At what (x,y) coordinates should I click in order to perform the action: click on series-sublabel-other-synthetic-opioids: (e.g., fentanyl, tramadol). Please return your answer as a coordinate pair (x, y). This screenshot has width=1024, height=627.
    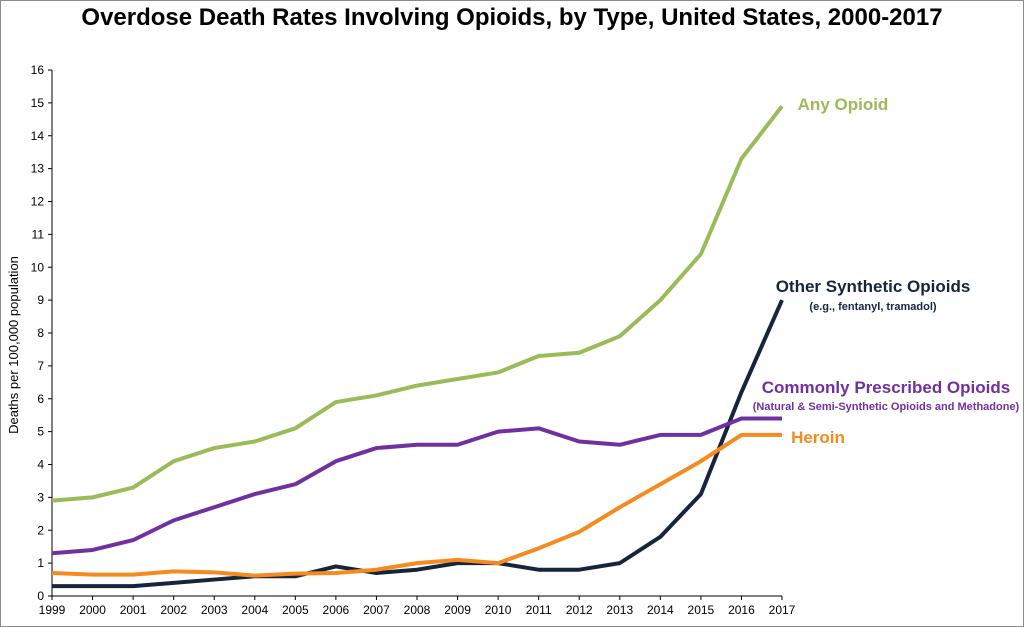
    Looking at the image, I should click on (872, 307).